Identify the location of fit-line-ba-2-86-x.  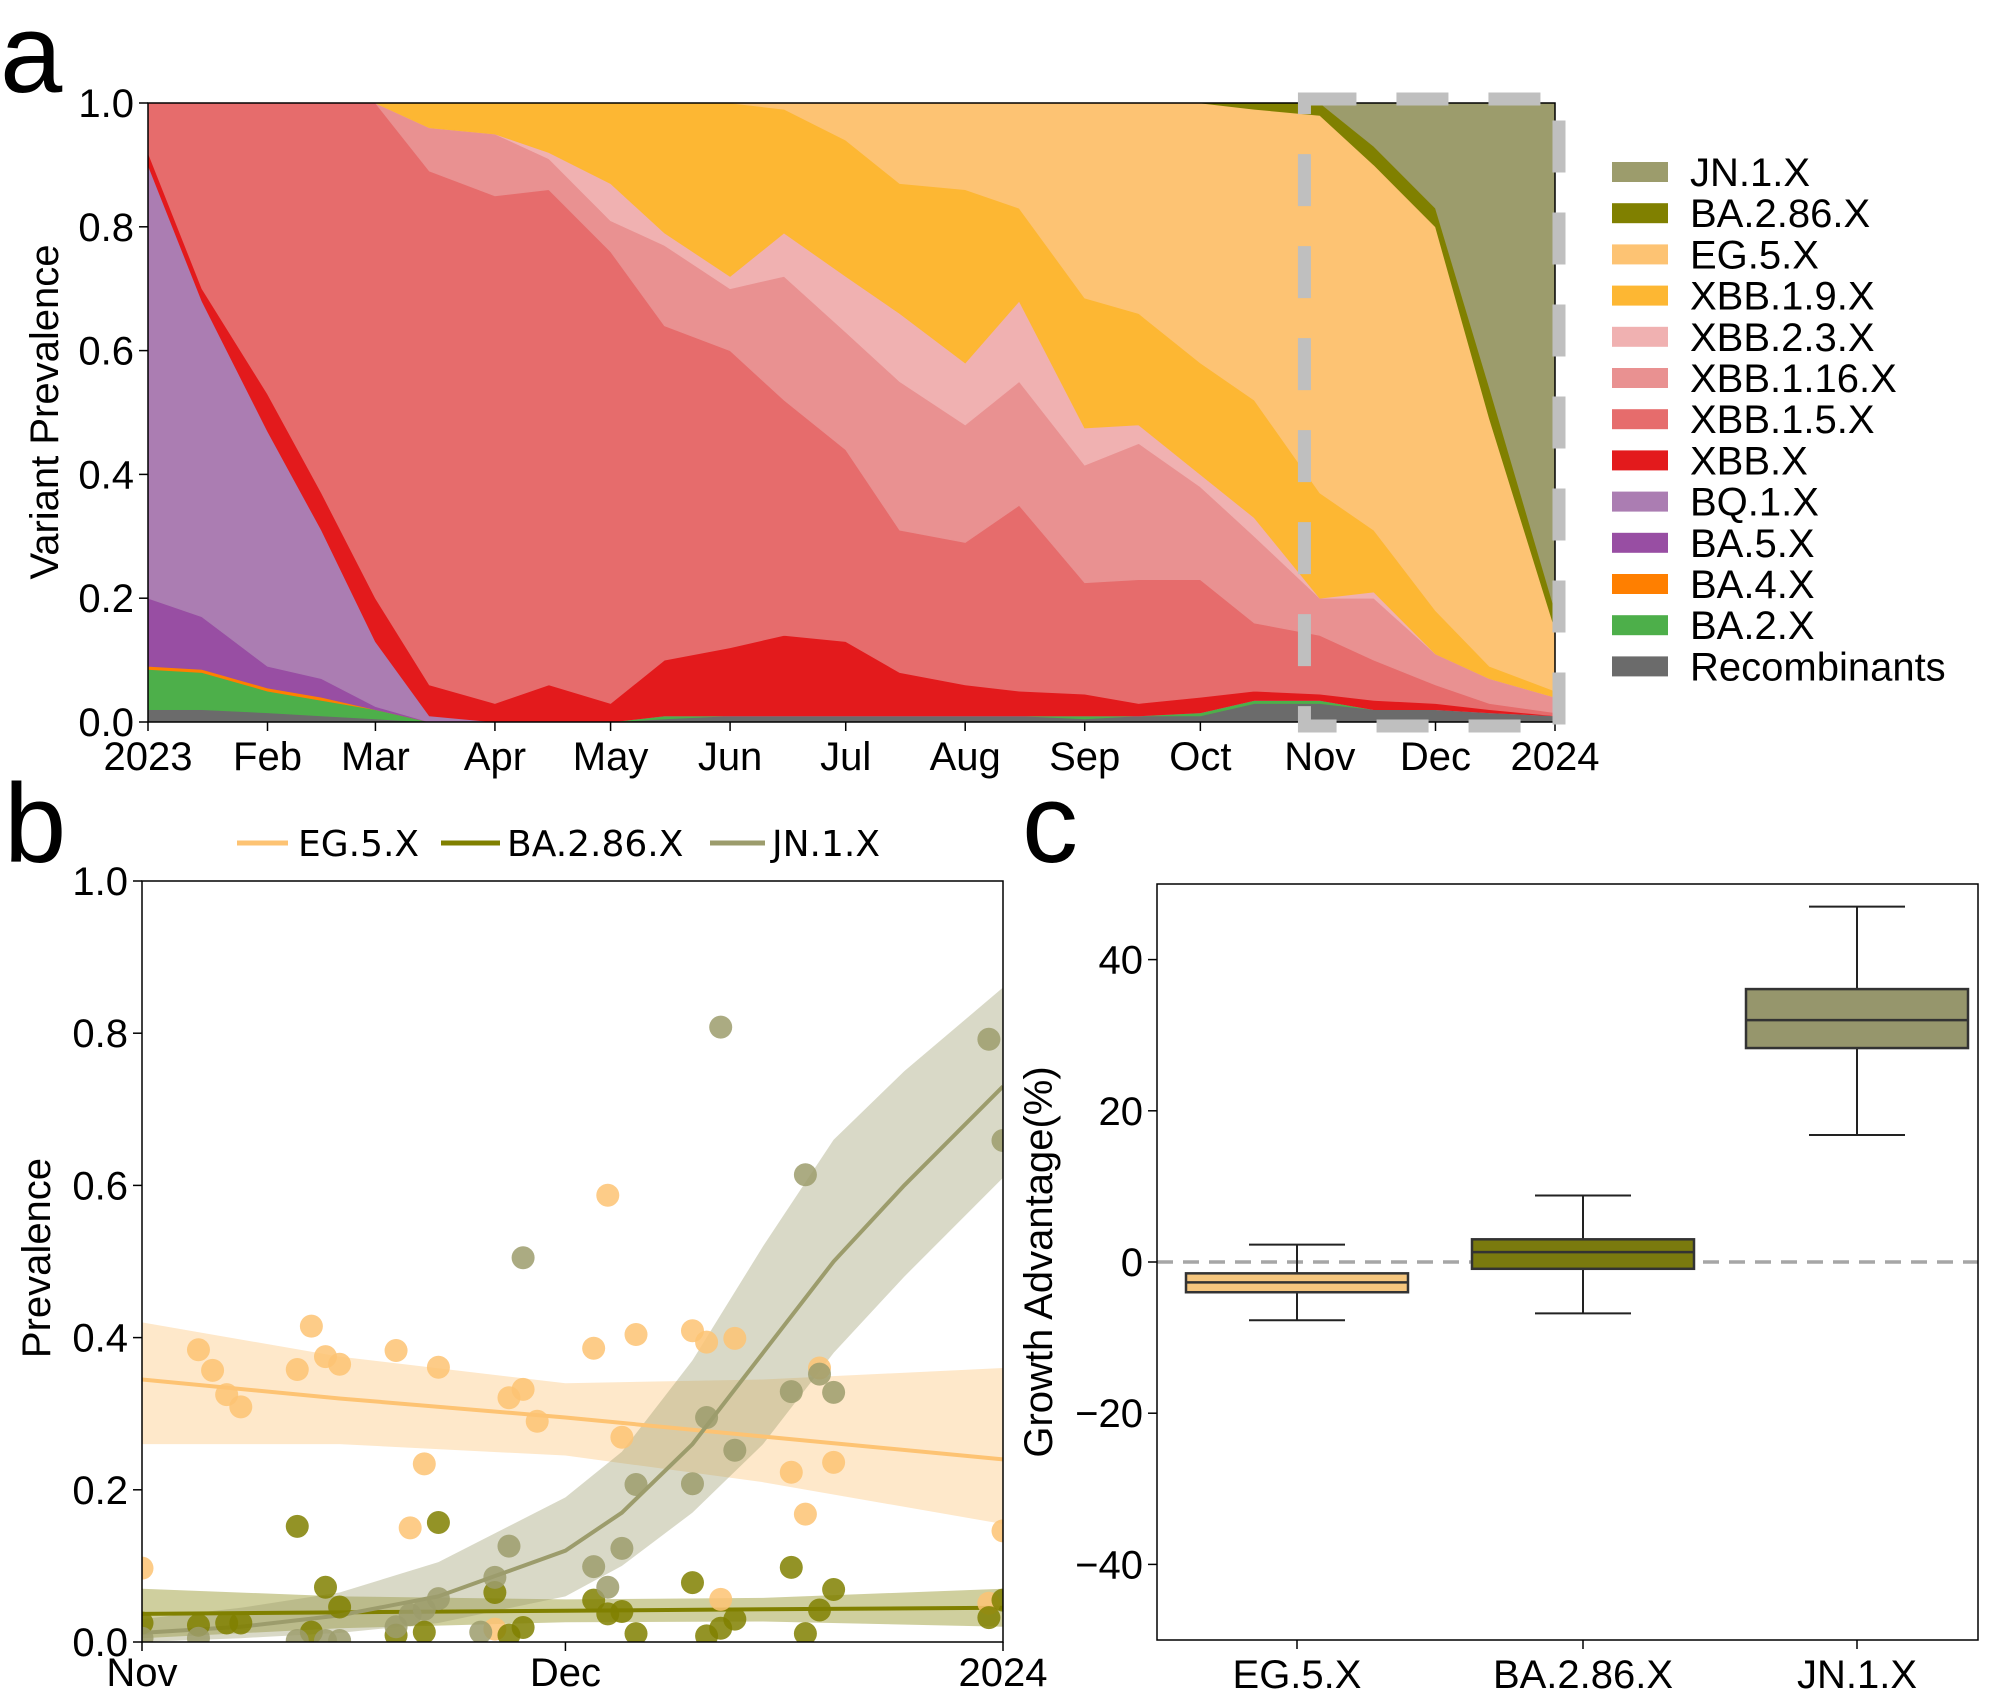
(572, 1610).